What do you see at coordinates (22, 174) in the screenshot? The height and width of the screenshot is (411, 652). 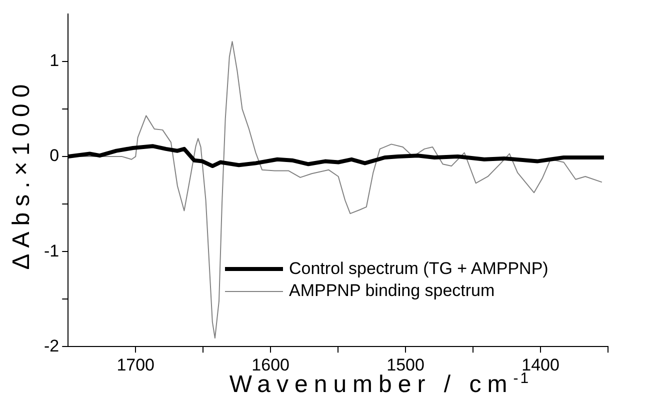 I see `y-axis-title: ΔAbs.×1000` at bounding box center [22, 174].